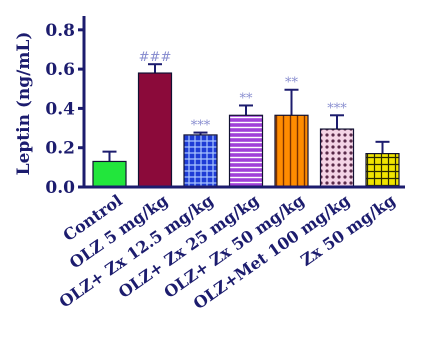  What do you see at coordinates (60, 188) in the screenshot?
I see `y-tick-label: 0.0` at bounding box center [60, 188].